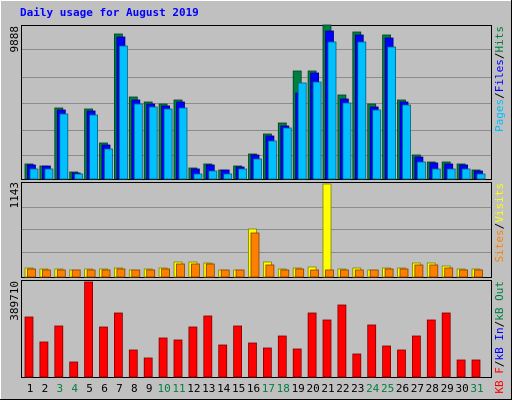 This screenshot has height=400, width=512. What do you see at coordinates (208, 388) in the screenshot?
I see `x-tick-day-13: 13` at bounding box center [208, 388].